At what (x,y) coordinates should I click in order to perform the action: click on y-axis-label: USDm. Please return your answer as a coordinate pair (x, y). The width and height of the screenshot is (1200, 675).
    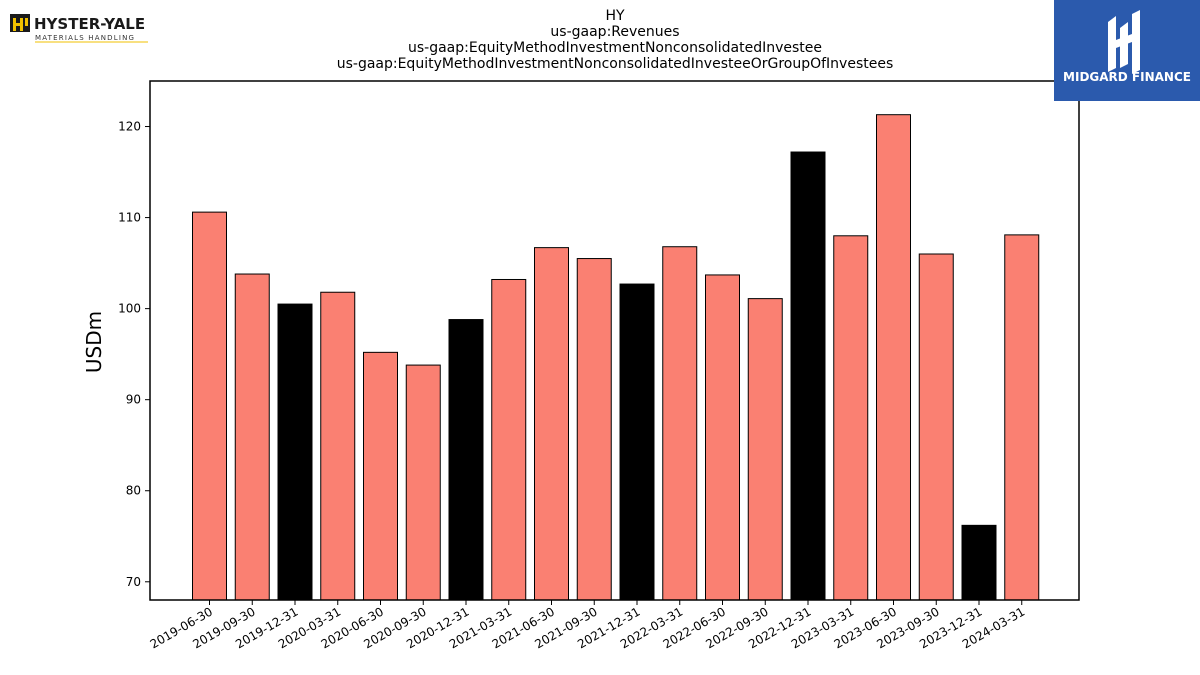
    Looking at the image, I should click on (94, 342).